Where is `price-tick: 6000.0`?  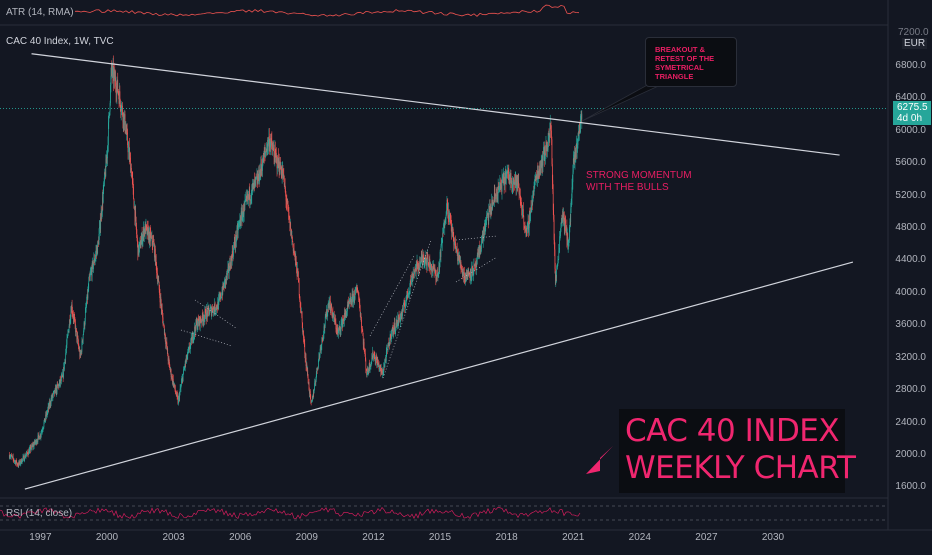
price-tick: 6000.0 is located at coordinates (910, 130).